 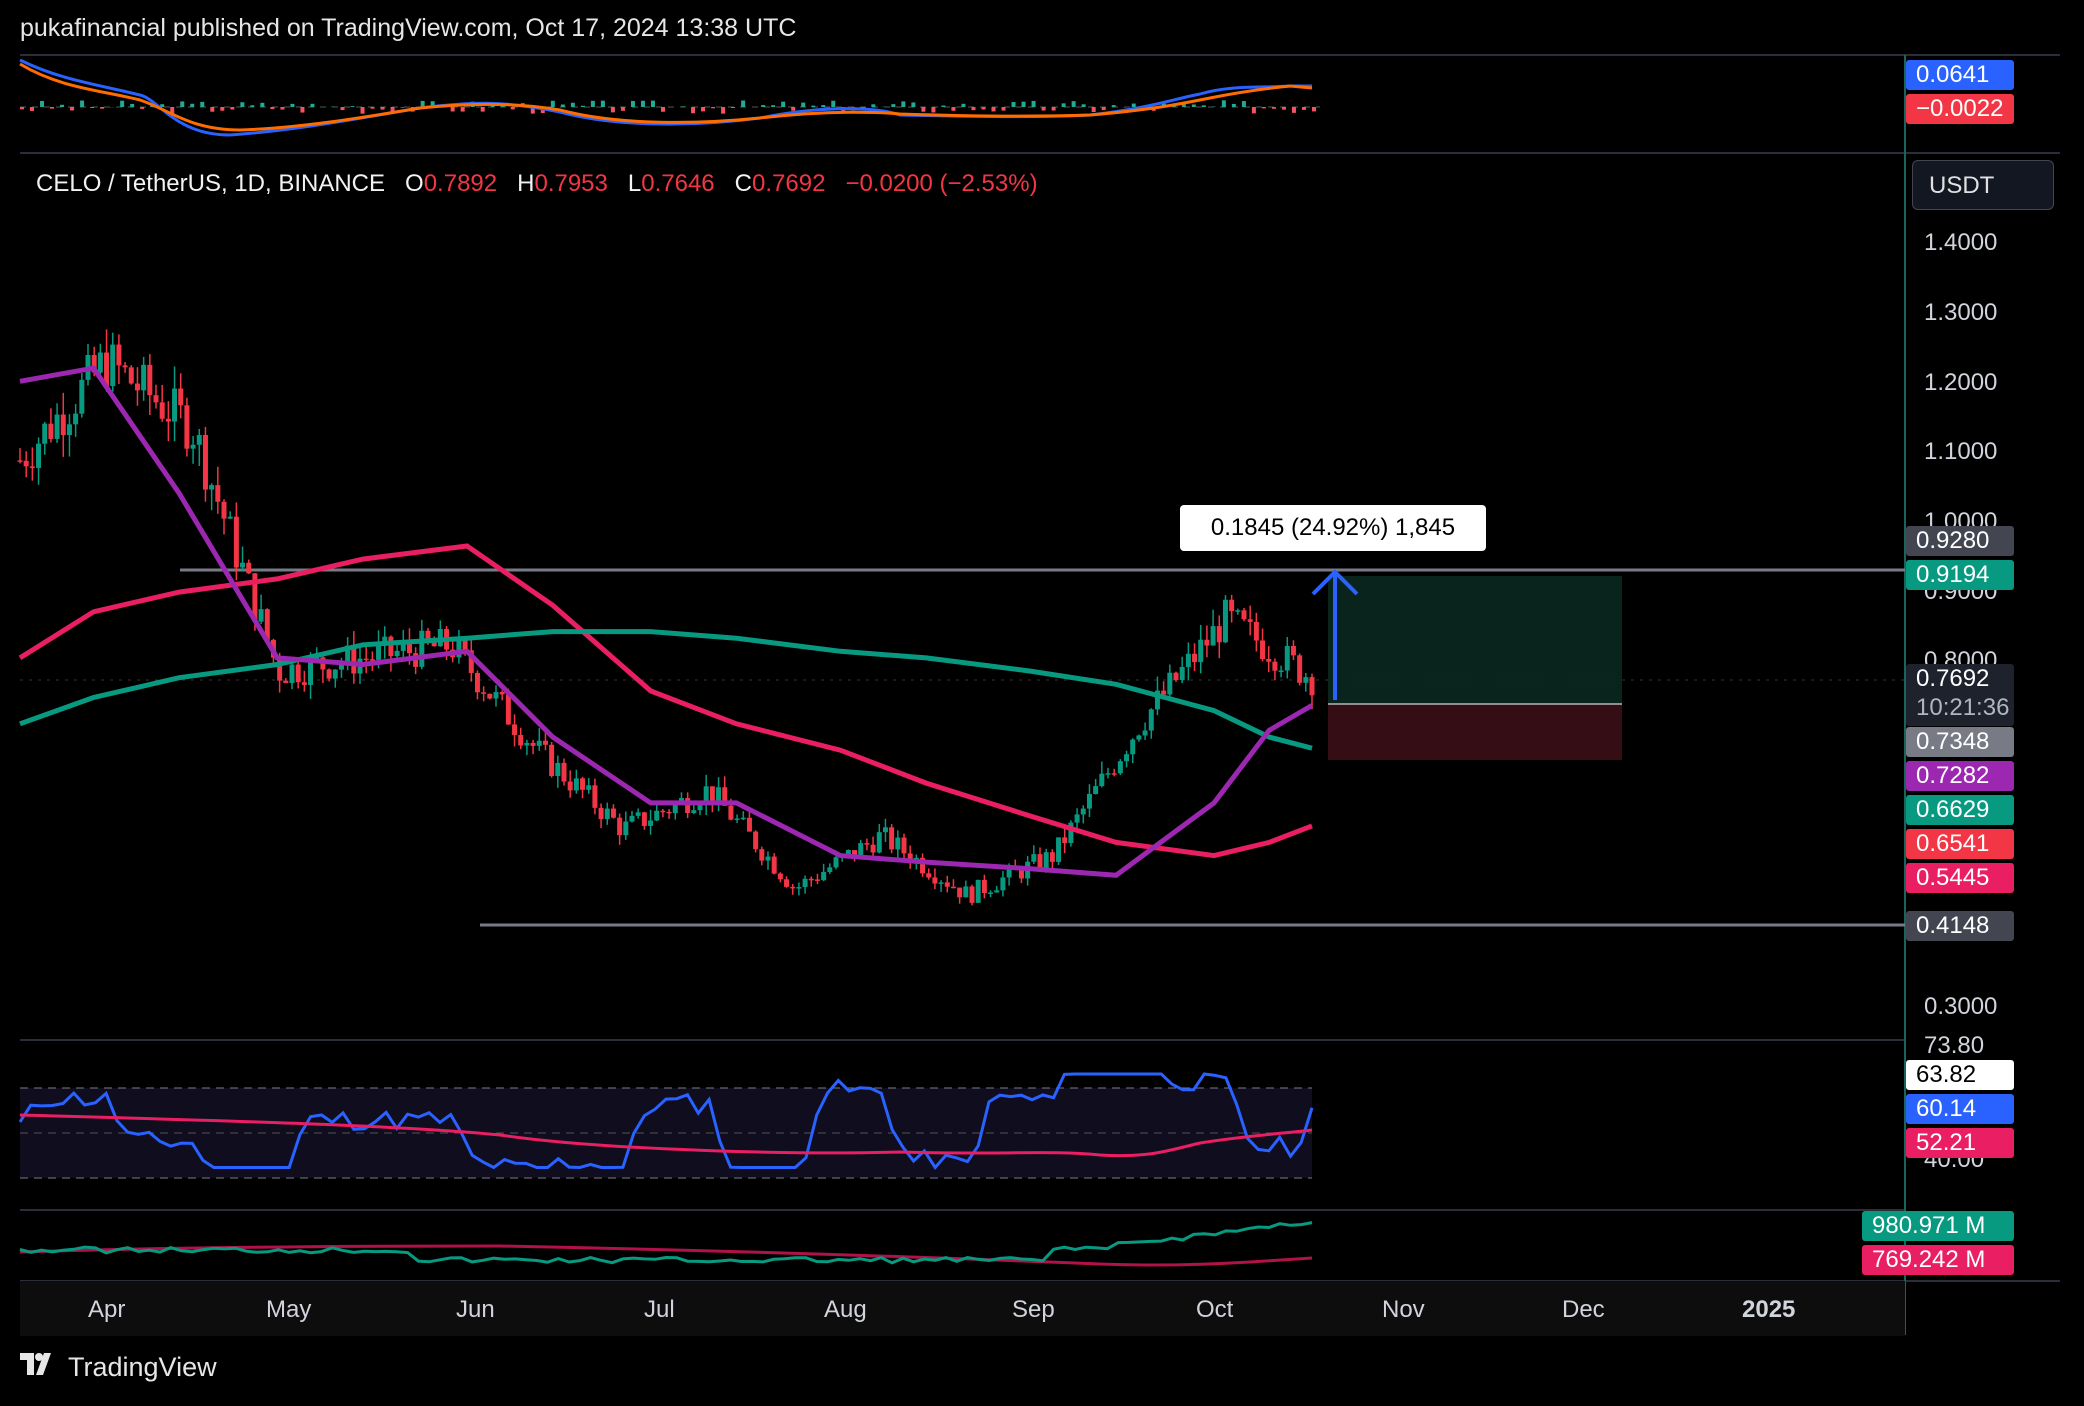 I want to click on symbol-name: CELO / TetherUS, 1D, BINANCE, so click(x=211, y=183).